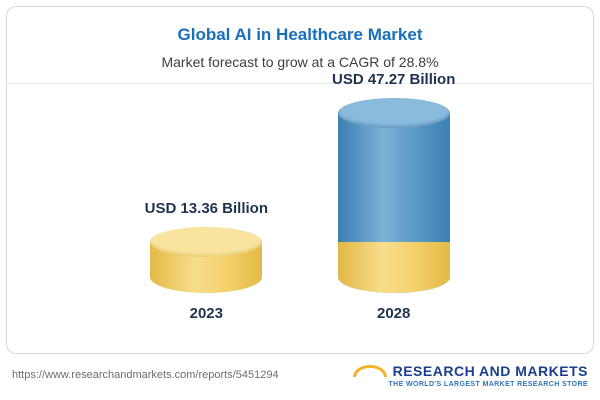 This screenshot has width=600, height=400. I want to click on year-label-2028: 2028, so click(394, 313).